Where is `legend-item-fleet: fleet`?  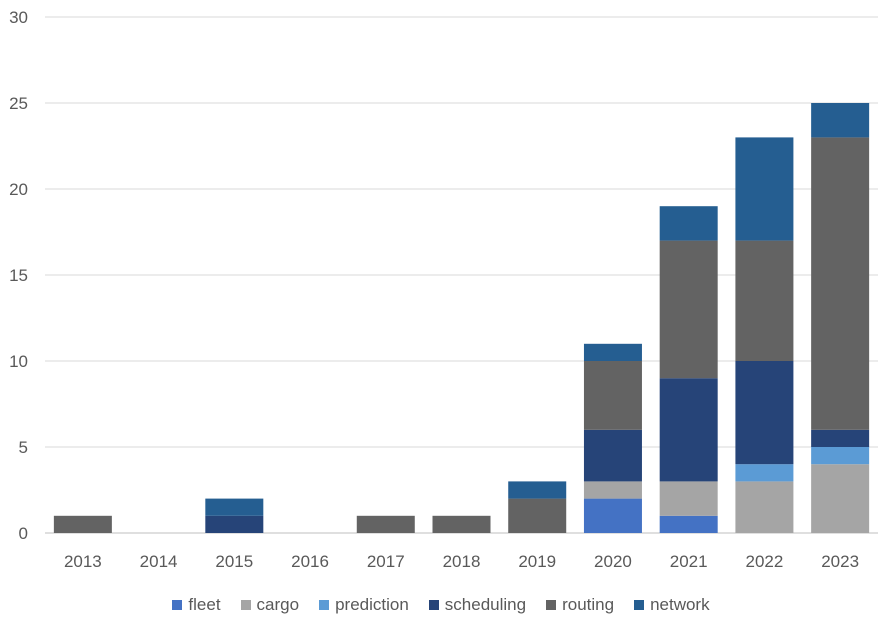 legend-item-fleet: fleet is located at coordinates (196, 605).